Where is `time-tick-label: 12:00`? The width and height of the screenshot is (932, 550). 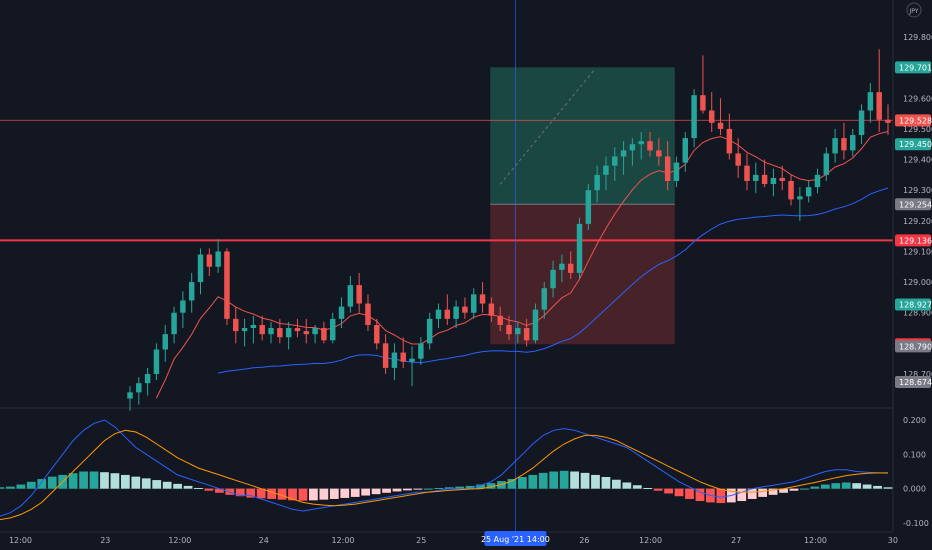 time-tick-label: 12:00 is located at coordinates (20, 540).